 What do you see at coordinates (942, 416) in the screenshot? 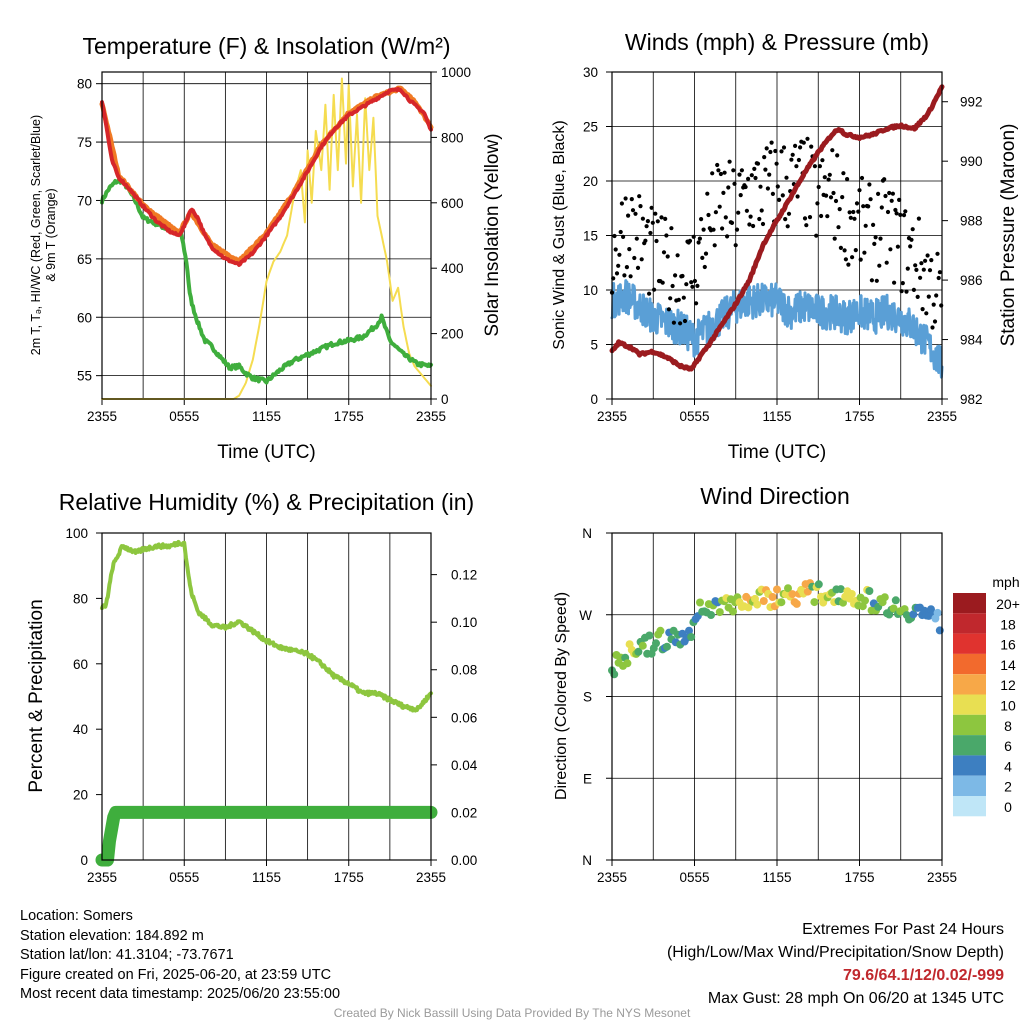
I see `x-tick-label: 2355` at bounding box center [942, 416].